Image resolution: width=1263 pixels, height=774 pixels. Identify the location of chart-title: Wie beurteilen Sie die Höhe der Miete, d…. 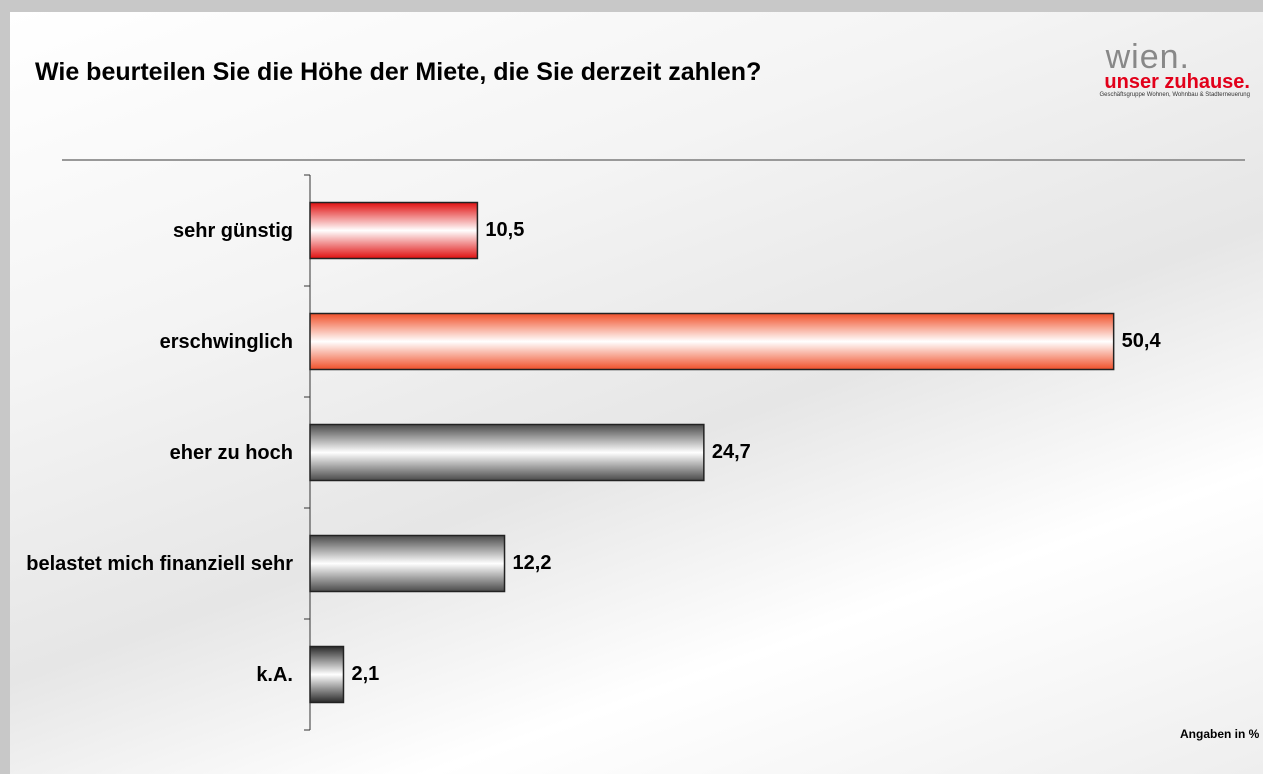
(398, 72).